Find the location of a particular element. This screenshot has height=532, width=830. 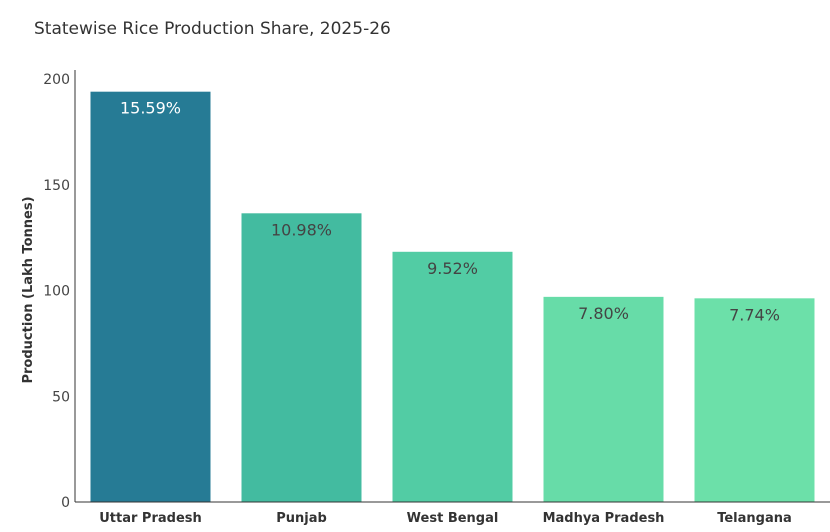

x-tick-label-2: West Bengal is located at coordinates (453, 518).